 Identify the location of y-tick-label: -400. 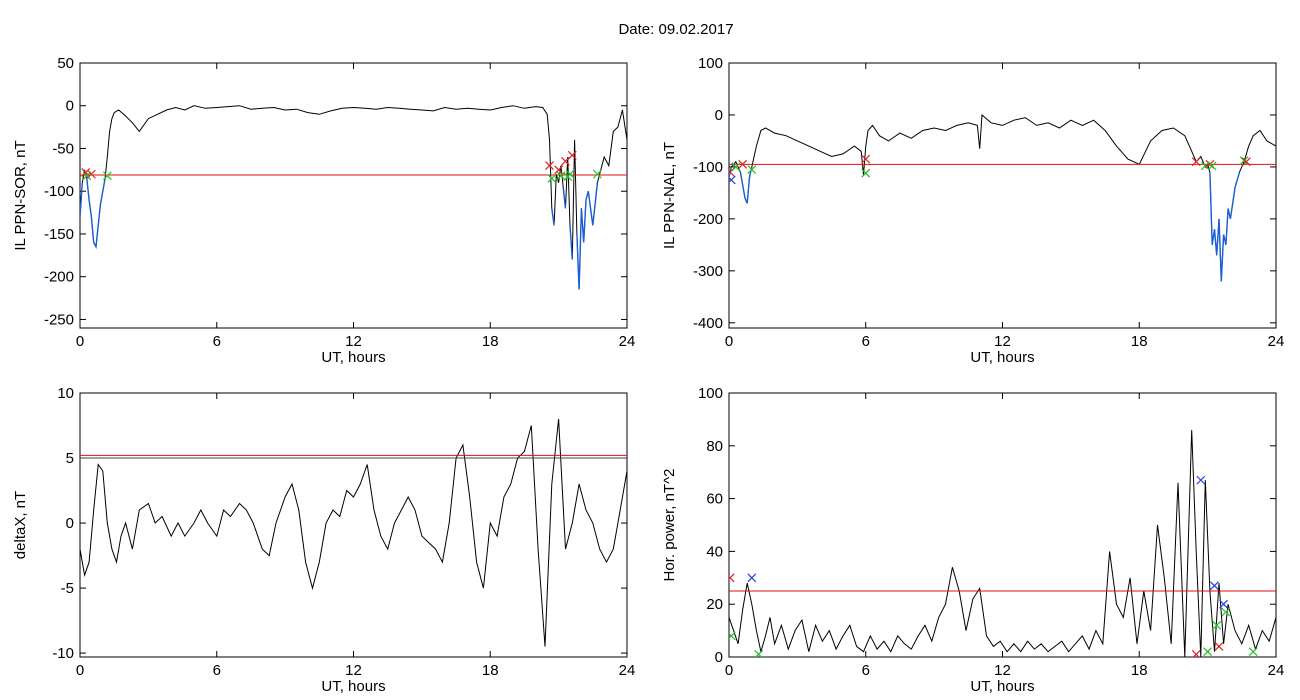
(708, 323).